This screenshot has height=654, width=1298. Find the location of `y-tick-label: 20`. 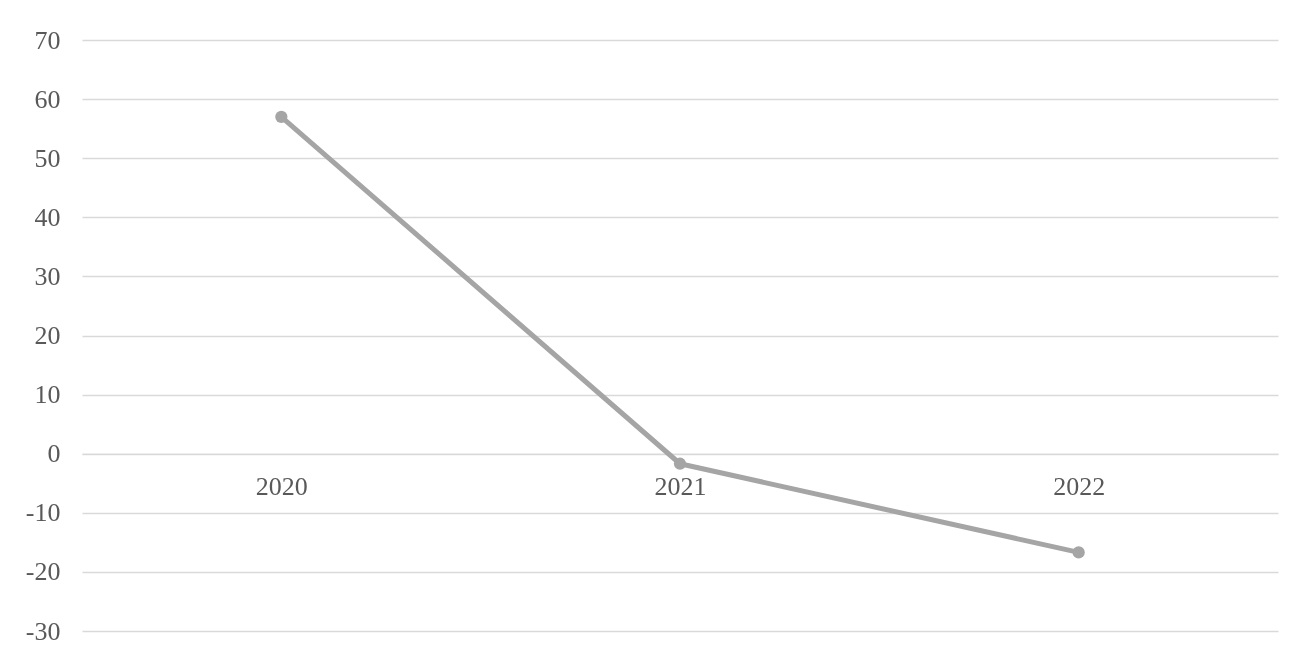

y-tick-label: 20 is located at coordinates (47, 335).